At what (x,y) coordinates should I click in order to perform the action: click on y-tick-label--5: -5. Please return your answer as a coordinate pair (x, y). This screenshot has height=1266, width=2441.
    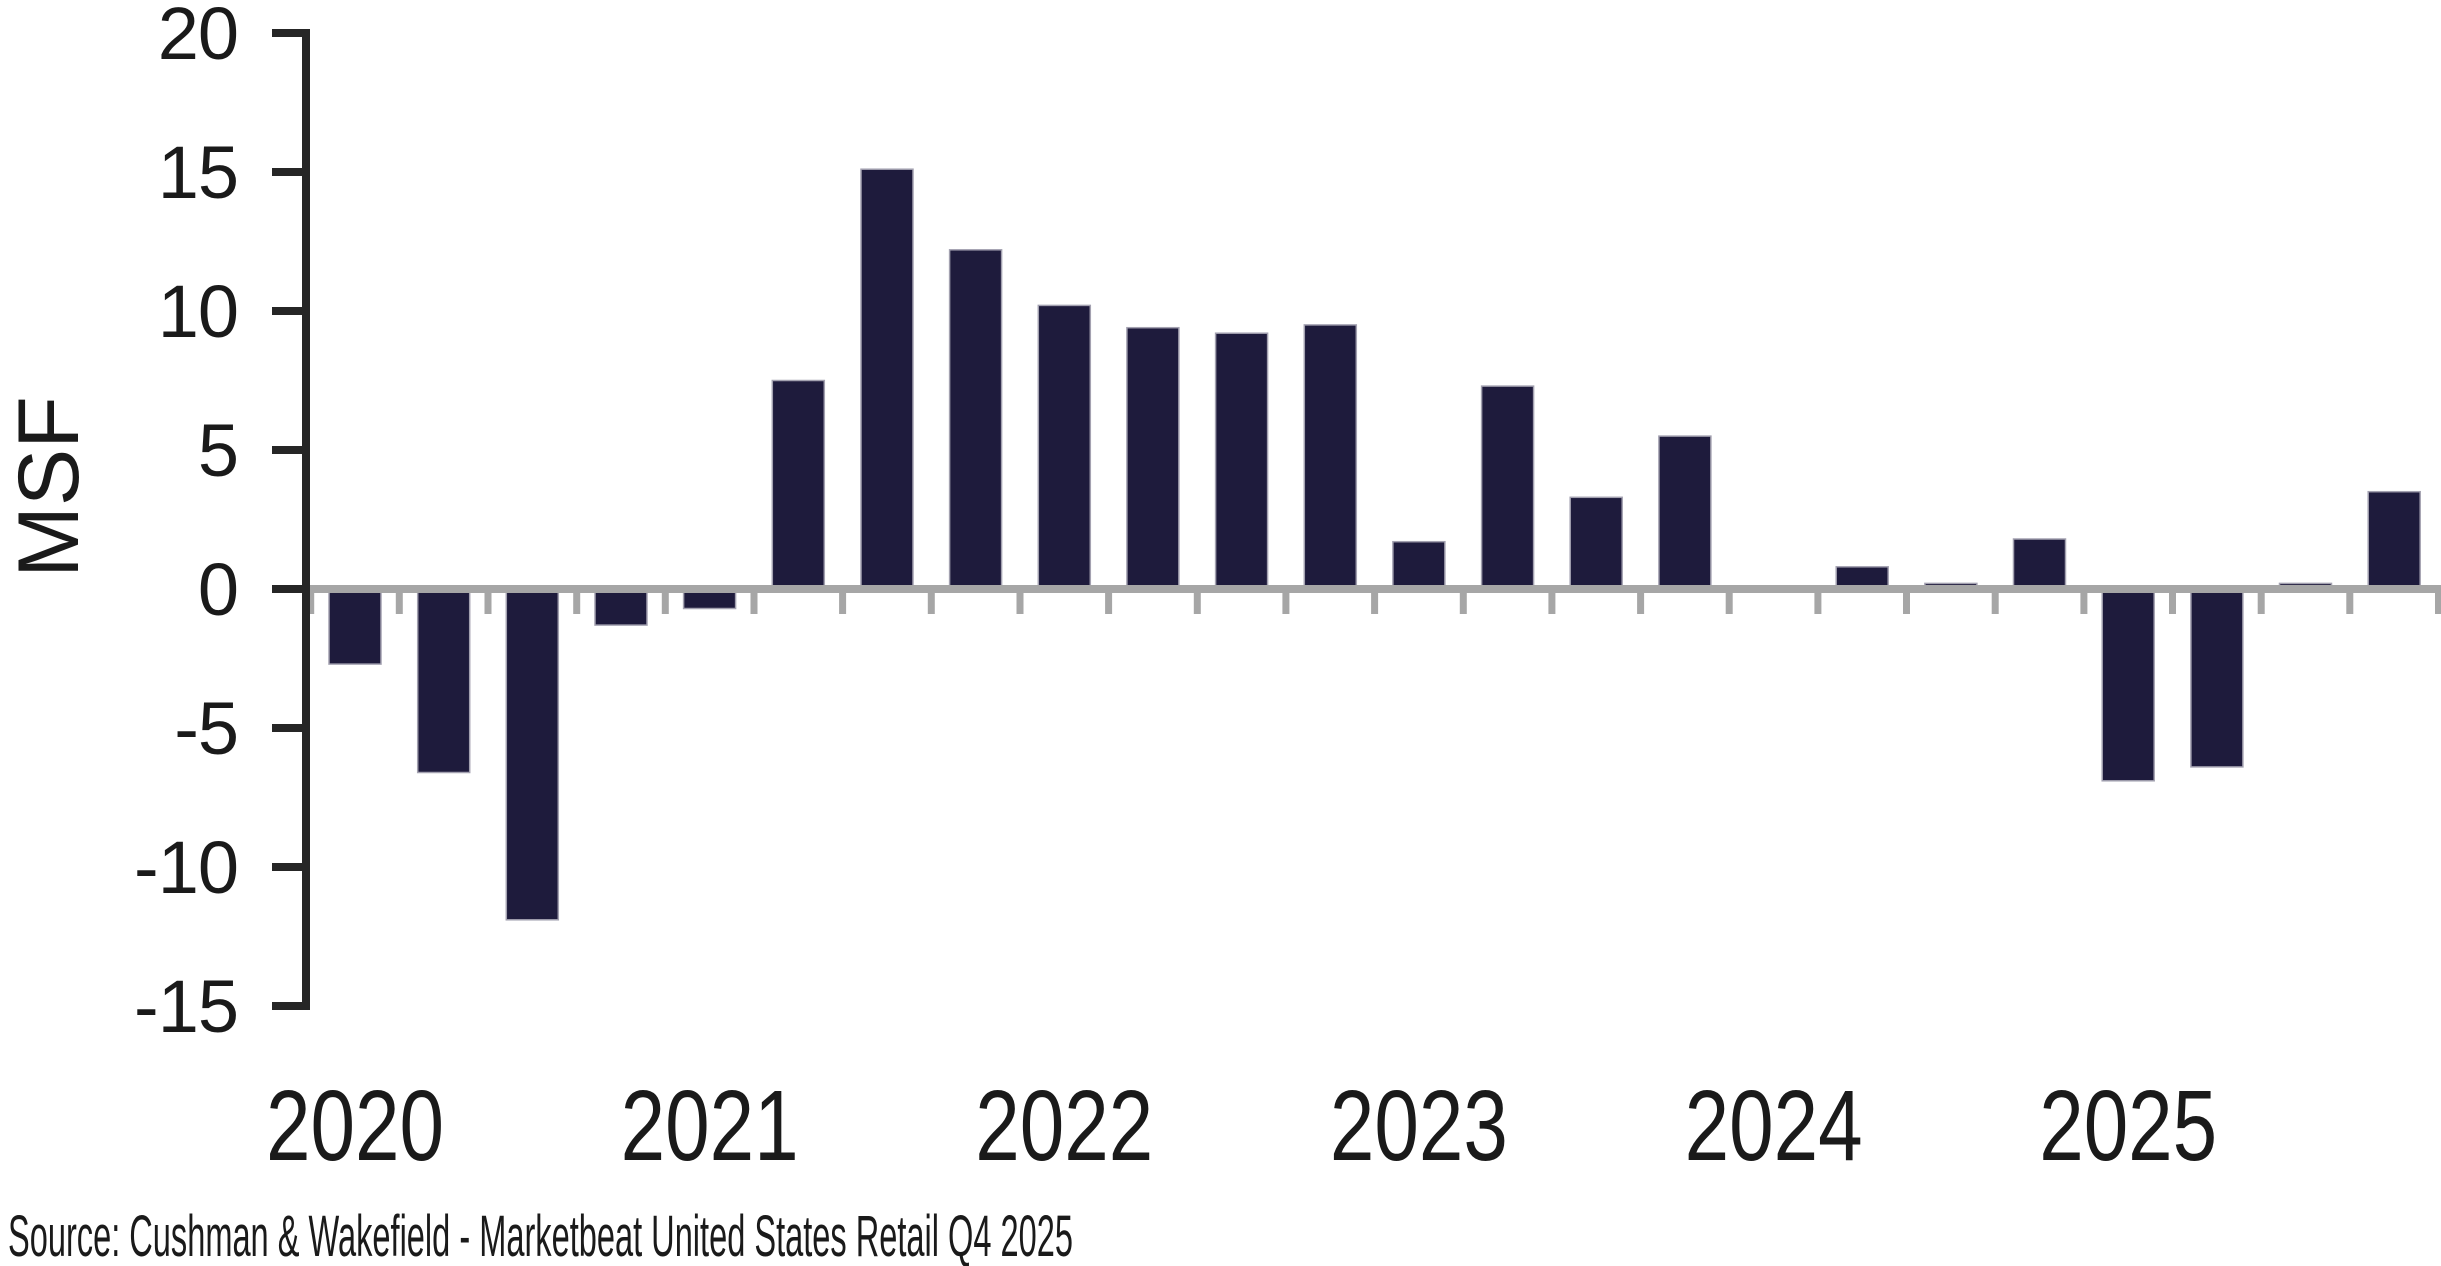
    Looking at the image, I should click on (206, 728).